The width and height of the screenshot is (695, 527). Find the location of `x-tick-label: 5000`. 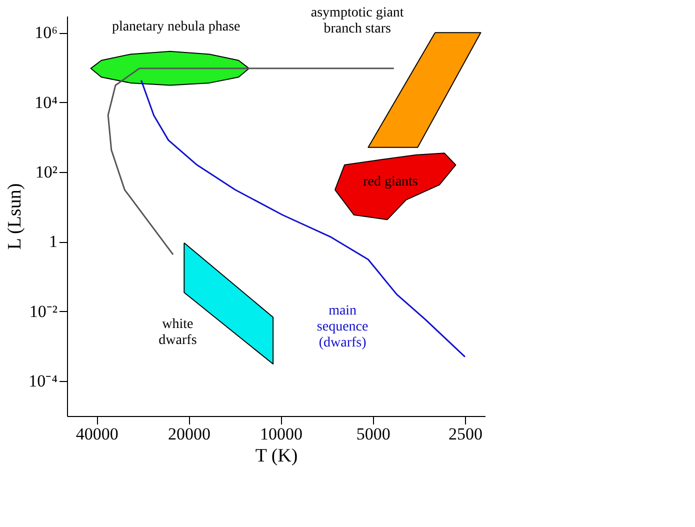

x-tick-label: 5000 is located at coordinates (373, 434).